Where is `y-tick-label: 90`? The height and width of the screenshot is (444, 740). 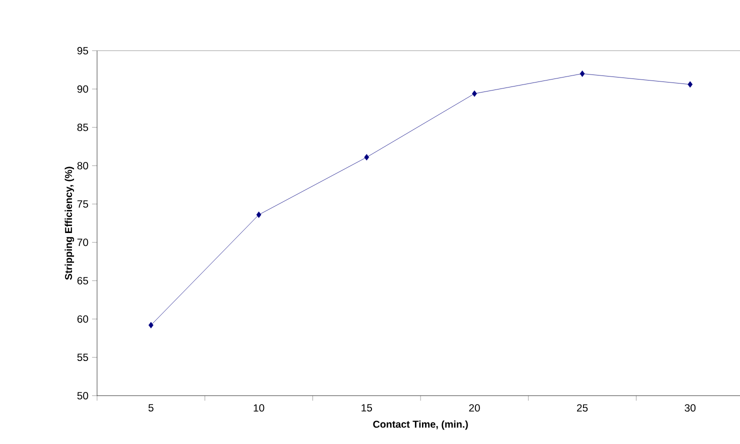
y-tick-label: 90 is located at coordinates (82, 89).